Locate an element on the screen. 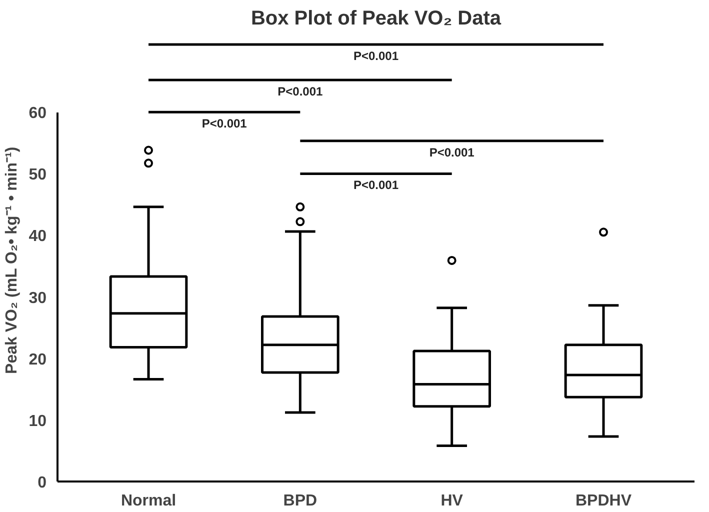 The height and width of the screenshot is (512, 709). y-tick-label: 0 is located at coordinates (42, 483).